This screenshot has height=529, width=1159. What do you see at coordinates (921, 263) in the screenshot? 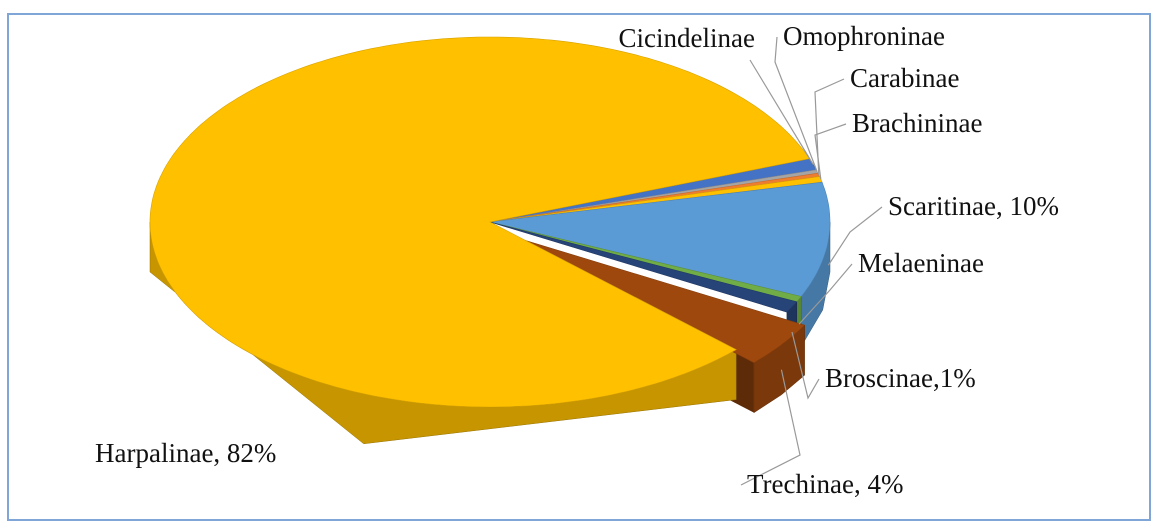
I see `data-label: Melaeninae` at bounding box center [921, 263].